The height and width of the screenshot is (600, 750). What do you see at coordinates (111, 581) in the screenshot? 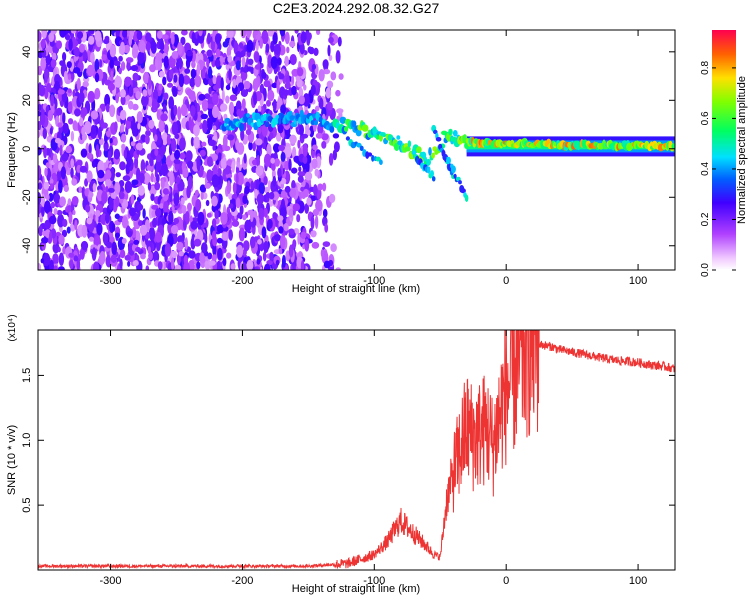
I see `x-tick-label: -300` at bounding box center [111, 581].